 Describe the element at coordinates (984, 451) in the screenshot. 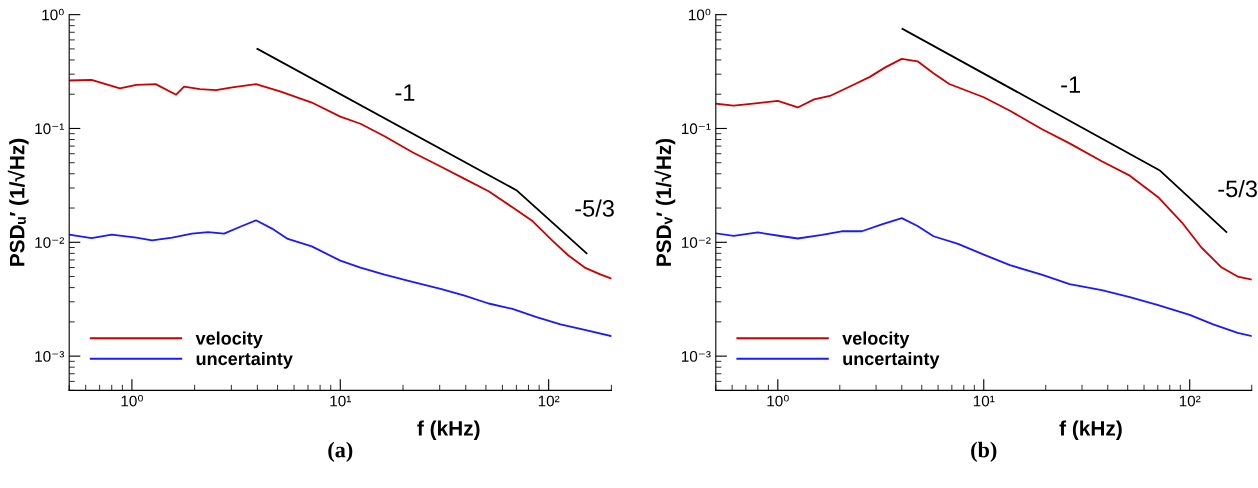

I see `text: (b)` at that location.